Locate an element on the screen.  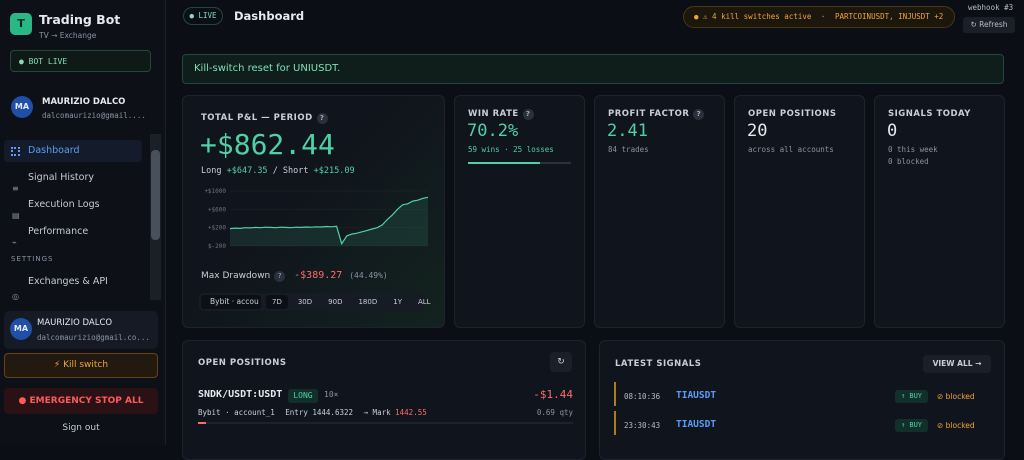
user-name: MAURIZIO DALCO is located at coordinates (84, 102).